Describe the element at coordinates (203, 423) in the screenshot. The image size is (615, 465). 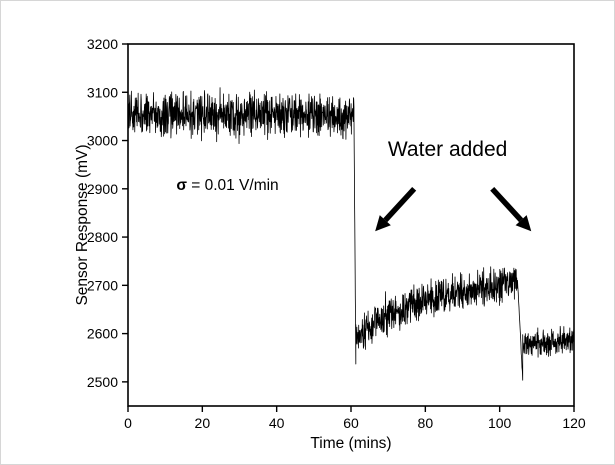
I see `x-tick-label: 20` at that location.